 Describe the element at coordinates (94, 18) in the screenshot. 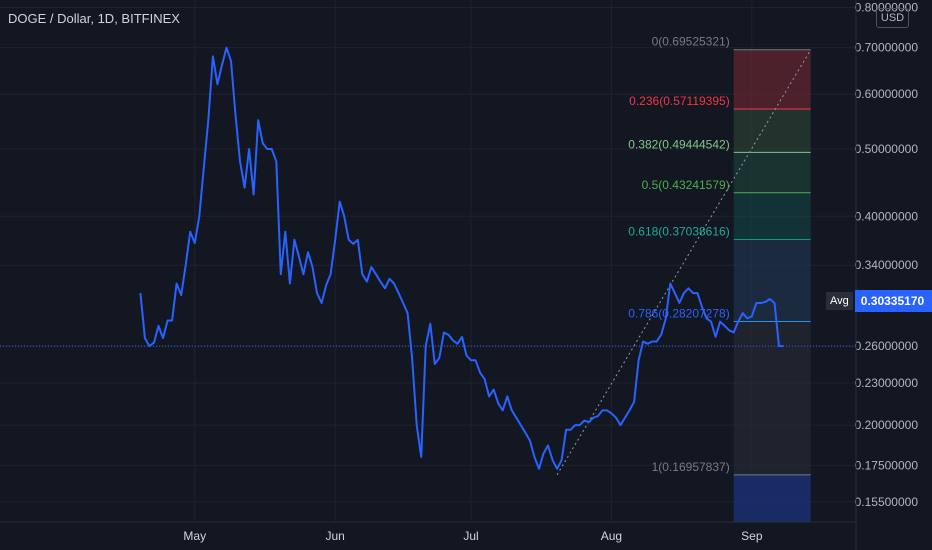

I see `chart-title: DOGE / Dollar, 1D, BITFINEX` at that location.